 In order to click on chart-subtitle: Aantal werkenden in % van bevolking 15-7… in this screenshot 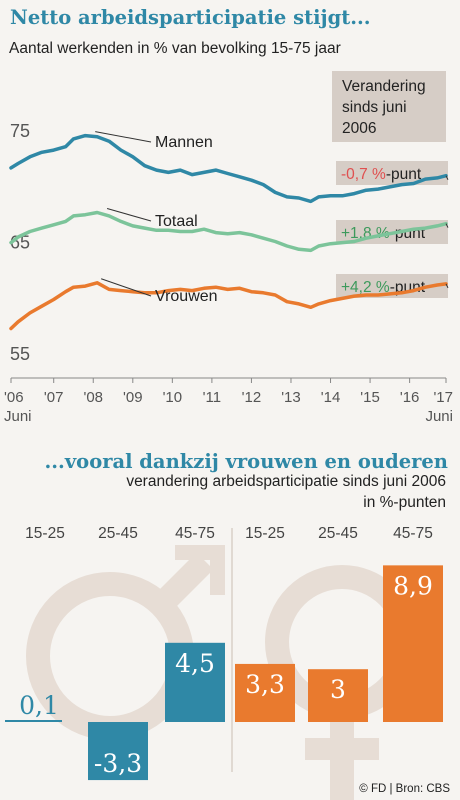, I will do `click(175, 48)`.